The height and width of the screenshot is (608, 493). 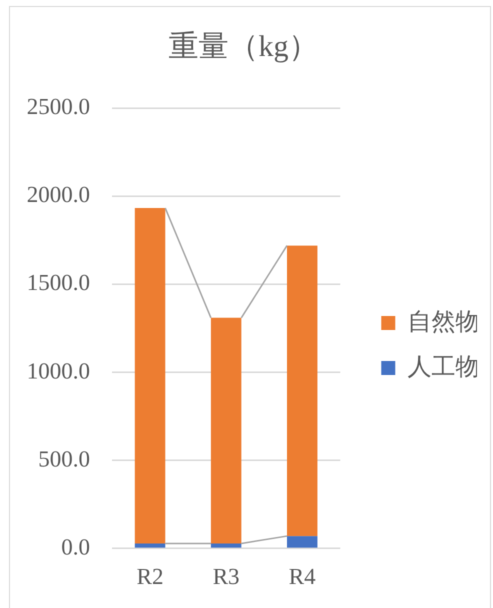 What do you see at coordinates (150, 577) in the screenshot?
I see `x-tick-label: R2` at bounding box center [150, 577].